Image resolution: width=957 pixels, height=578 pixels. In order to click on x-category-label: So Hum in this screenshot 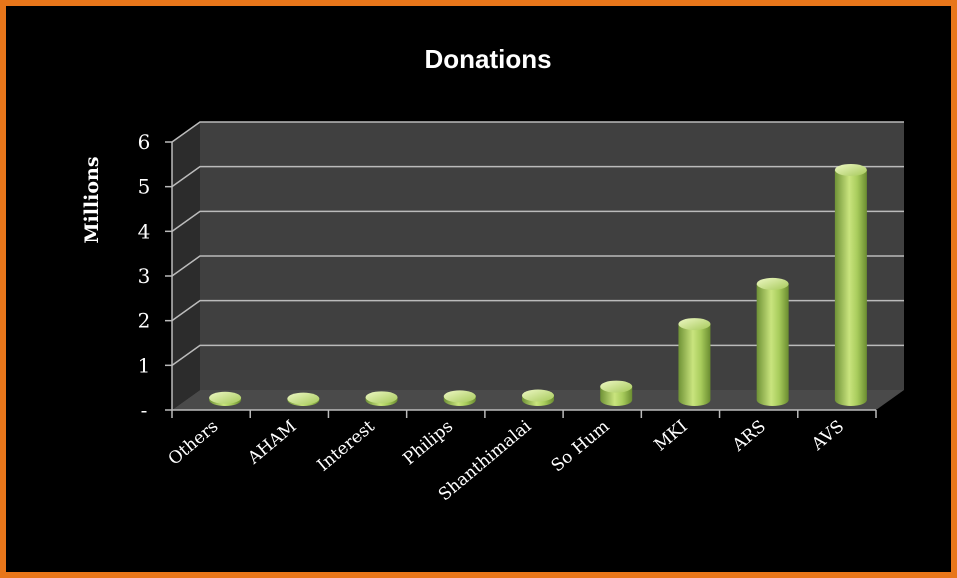, I will do `click(581, 447)`.